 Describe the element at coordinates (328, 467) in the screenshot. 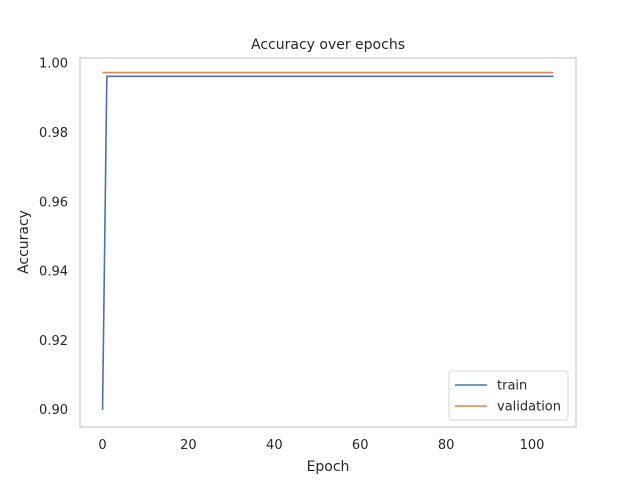

I see `x-axis-label: Epoch` at that location.